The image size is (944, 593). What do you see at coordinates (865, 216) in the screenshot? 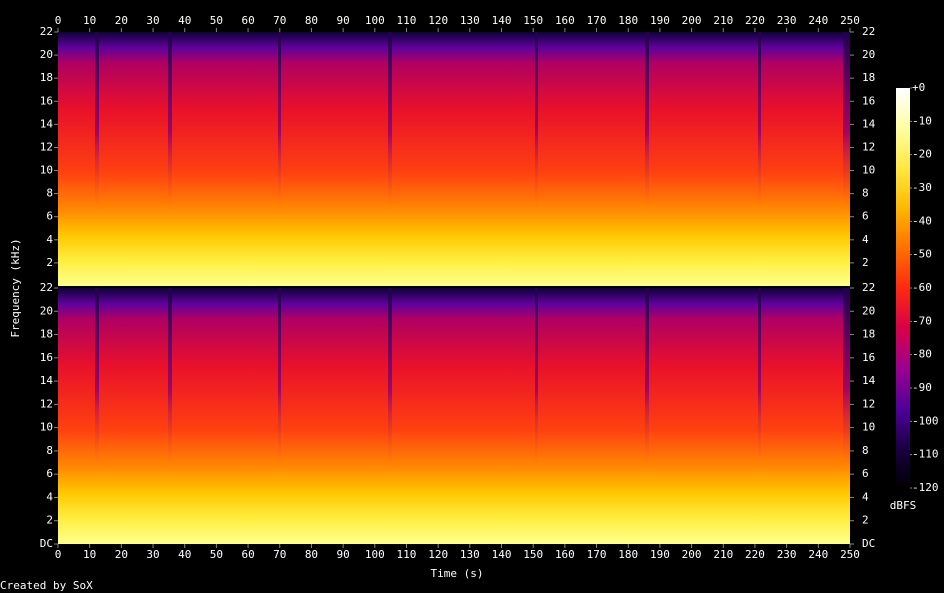
I see `y-tick-label-right: 6` at bounding box center [865, 216].